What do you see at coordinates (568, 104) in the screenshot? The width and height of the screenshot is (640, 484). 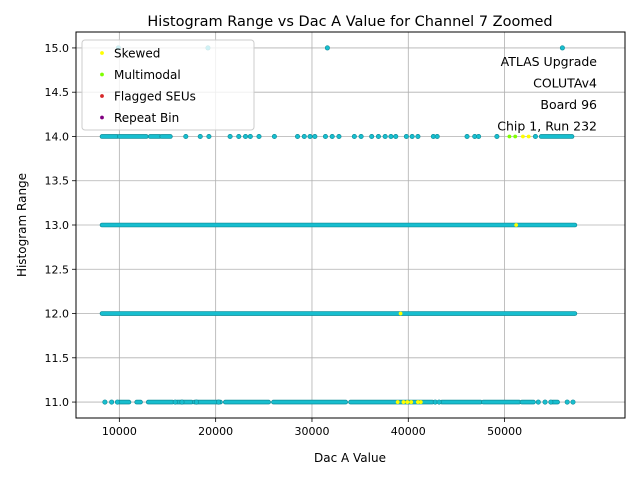 I see `annotation-line: Board 96` at bounding box center [568, 104].